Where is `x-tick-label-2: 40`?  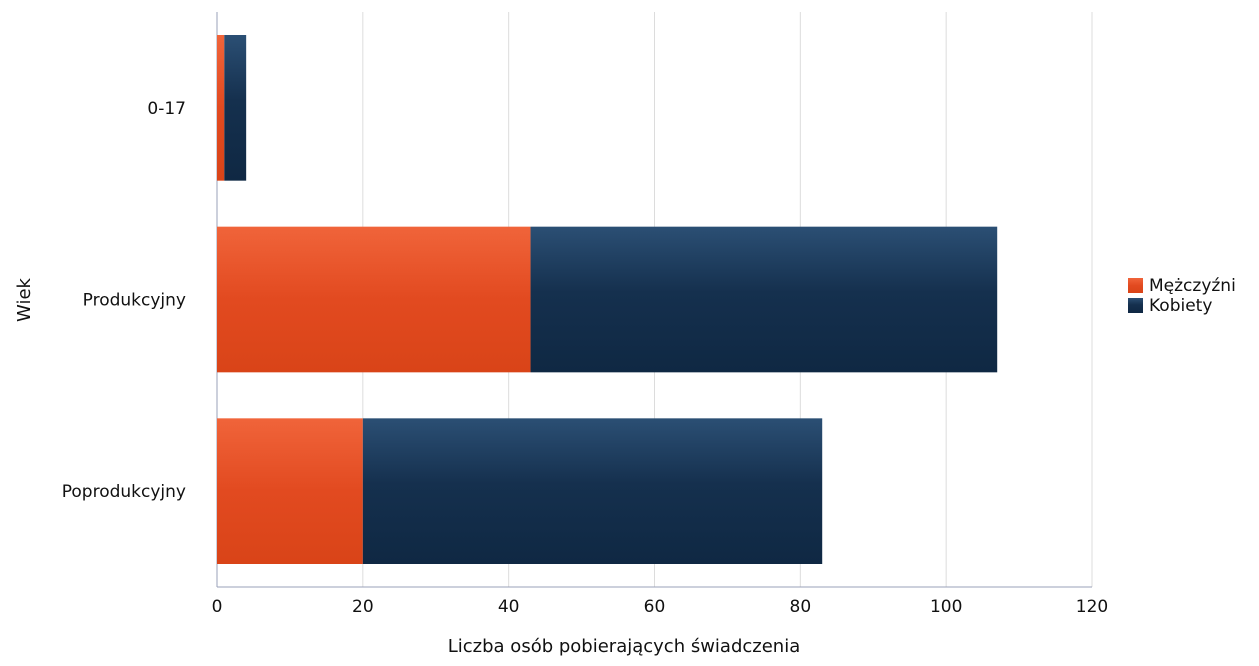 x-tick-label-2: 40 is located at coordinates (509, 607).